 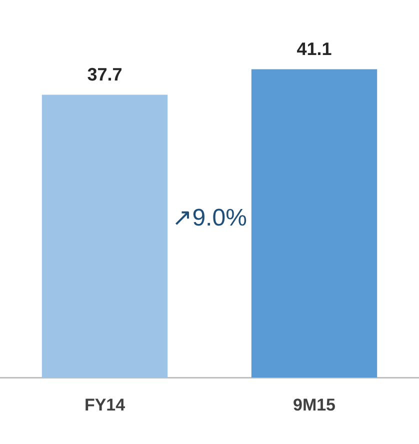 I want to click on annotation: ↗9.0%, so click(x=209, y=218).